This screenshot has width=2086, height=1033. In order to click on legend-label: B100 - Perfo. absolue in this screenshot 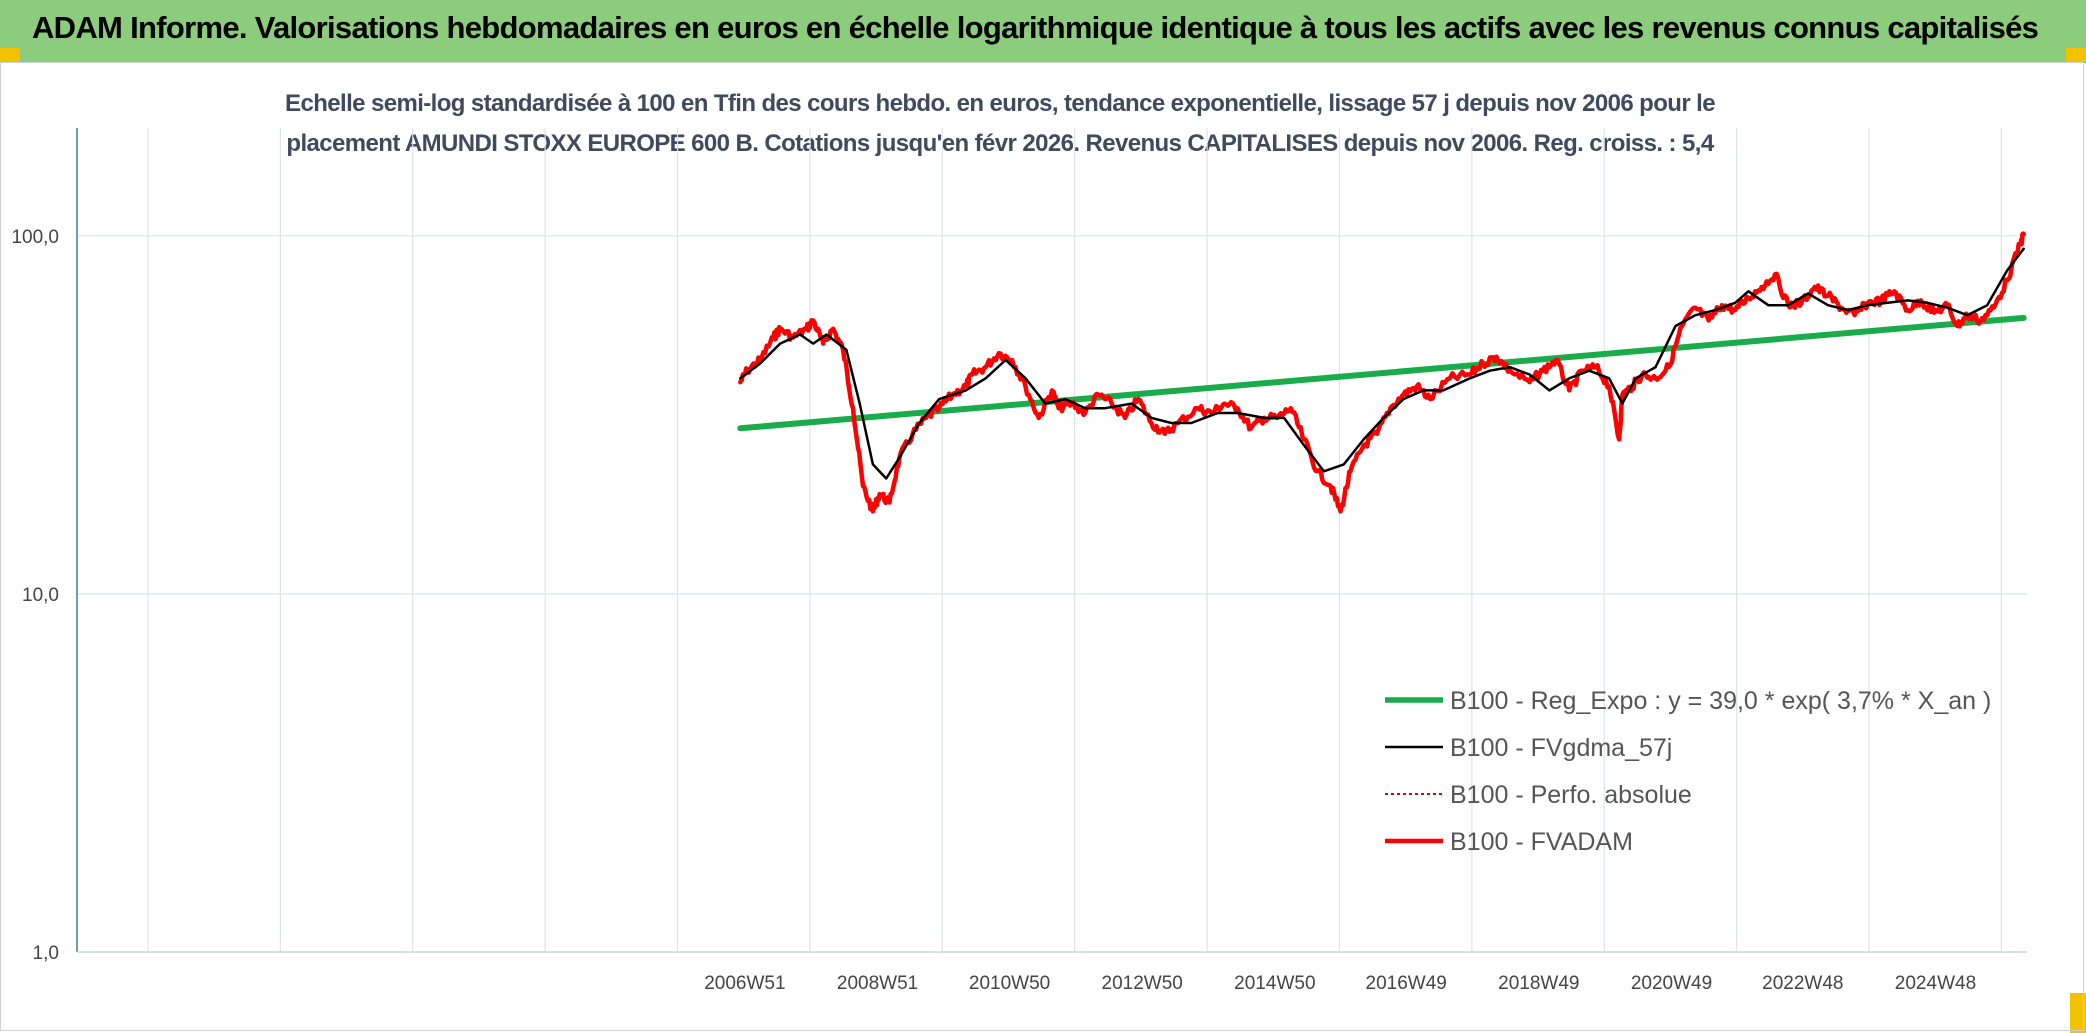, I will do `click(1571, 795)`.